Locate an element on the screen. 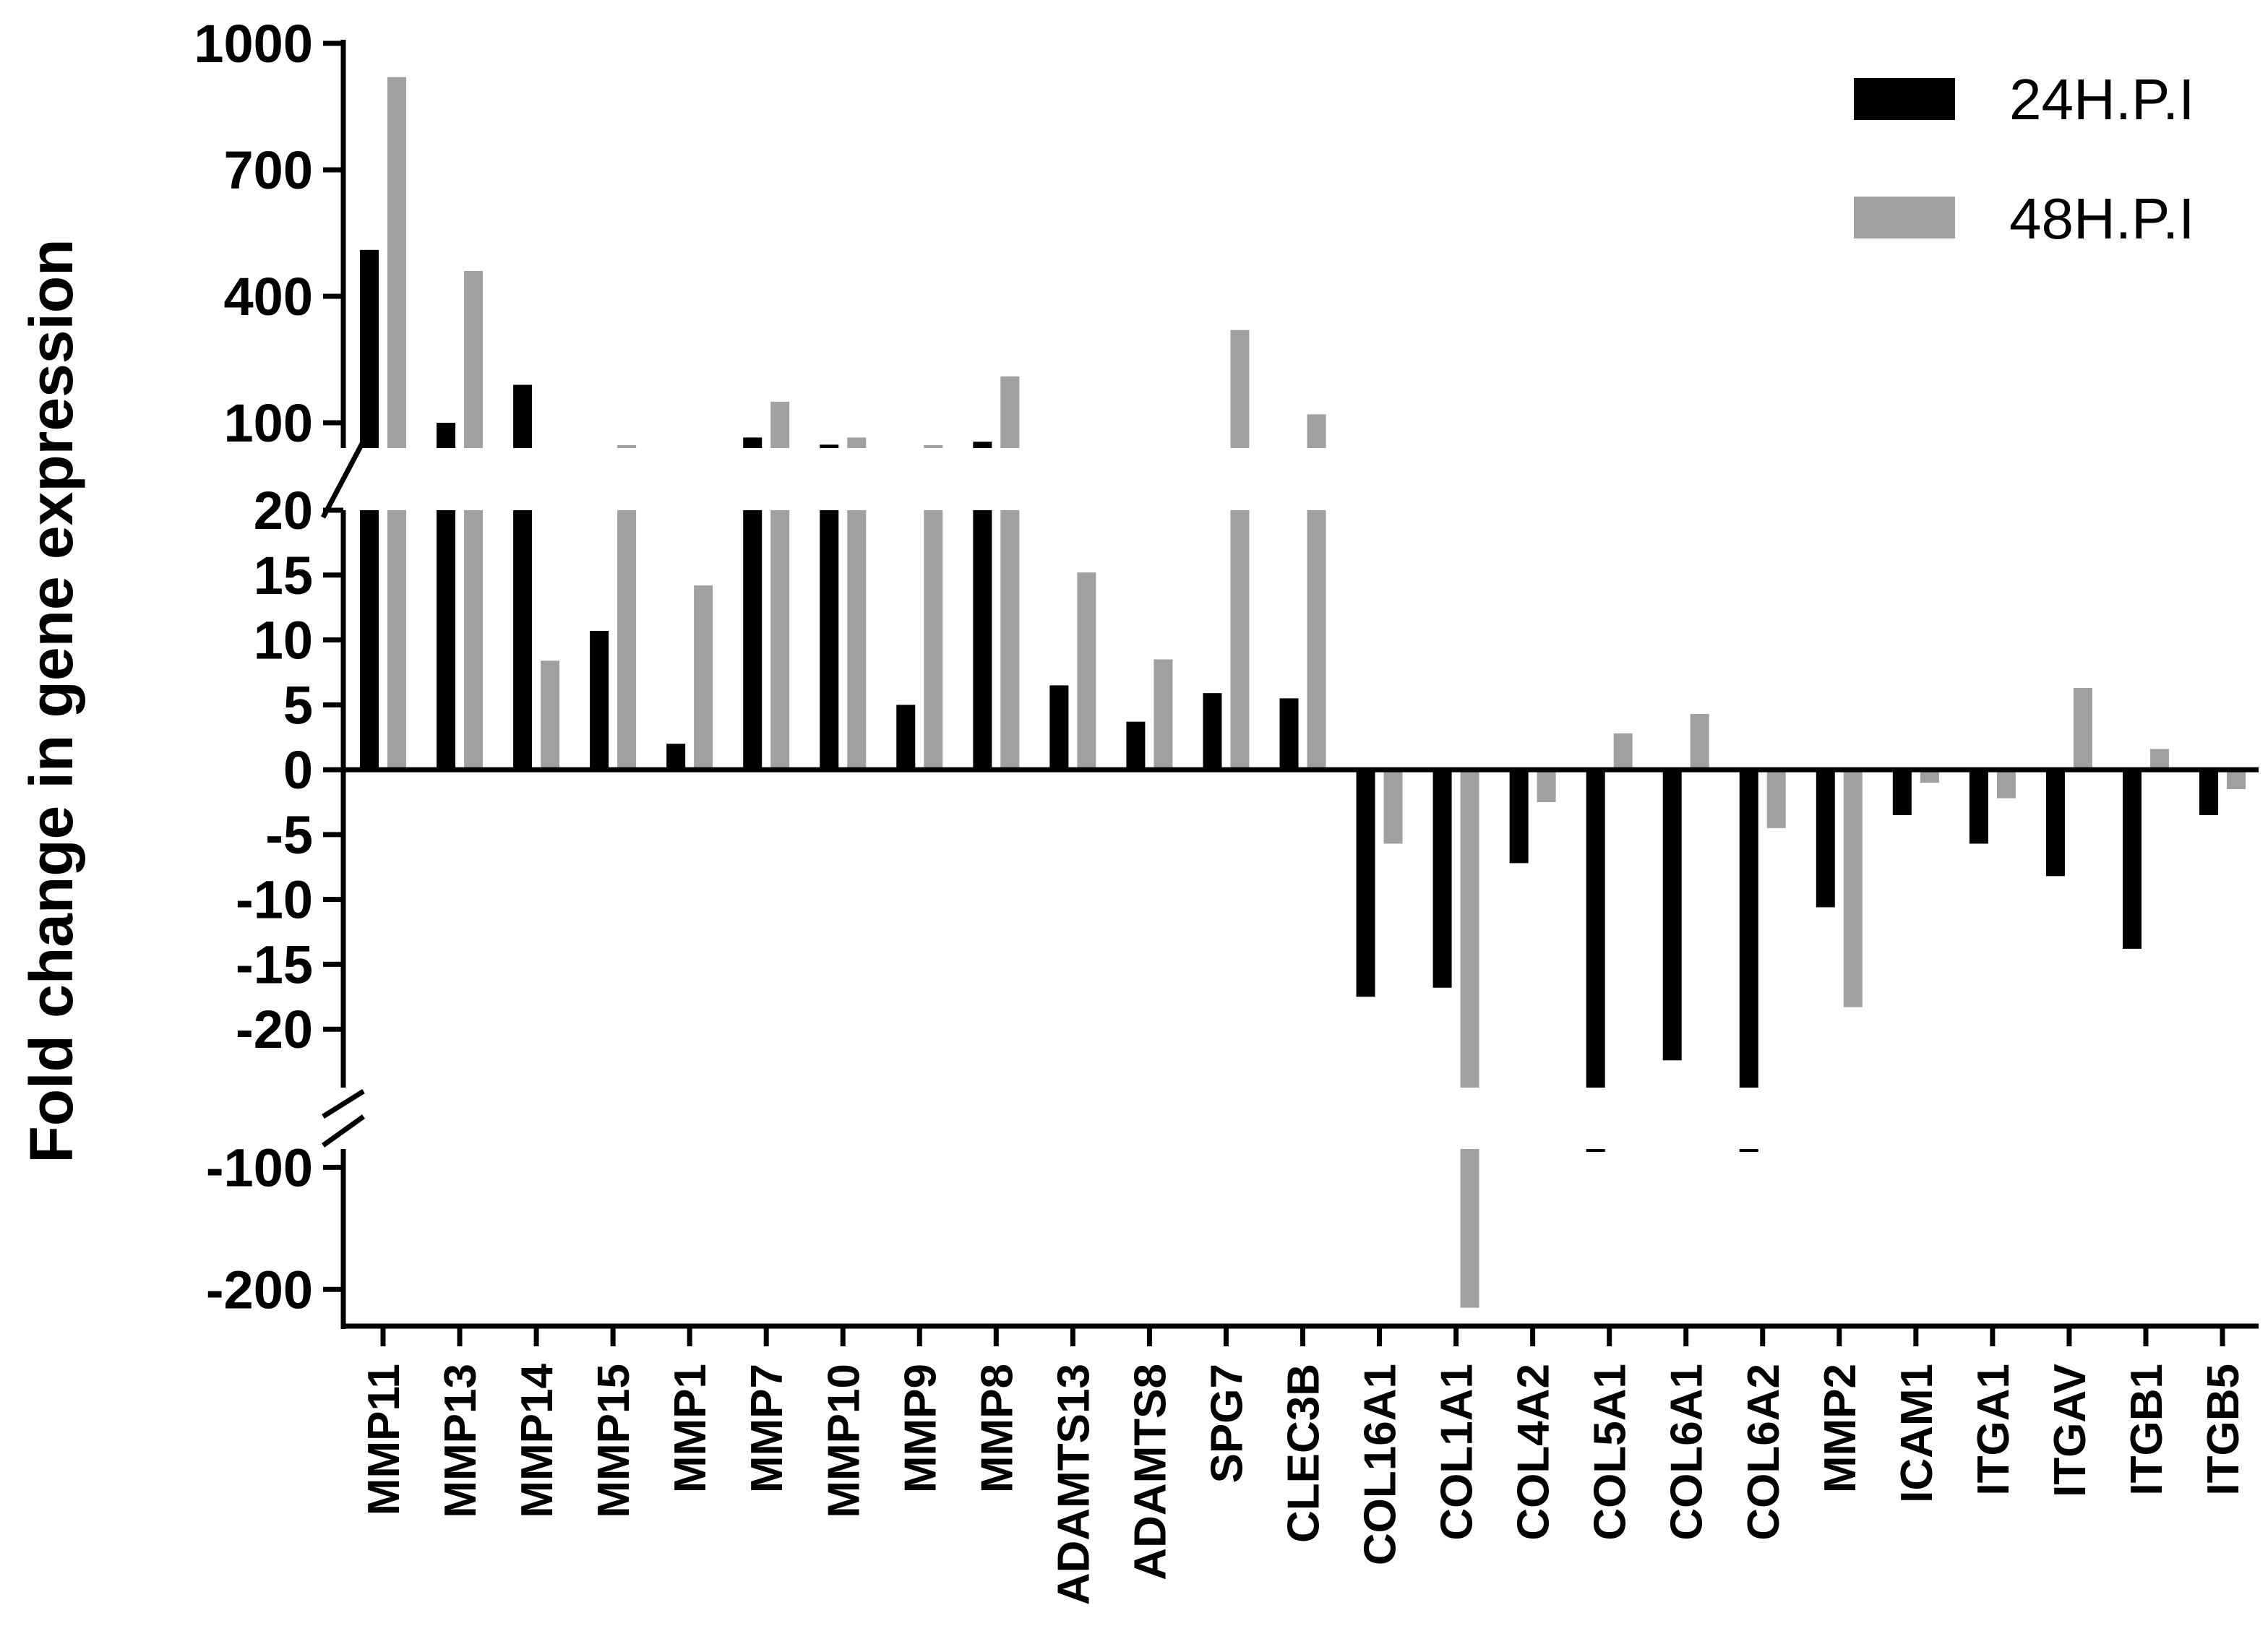 The width and height of the screenshot is (2268, 1652). x-tick-label-col4a2: COL4A2 is located at coordinates (1534, 1452).